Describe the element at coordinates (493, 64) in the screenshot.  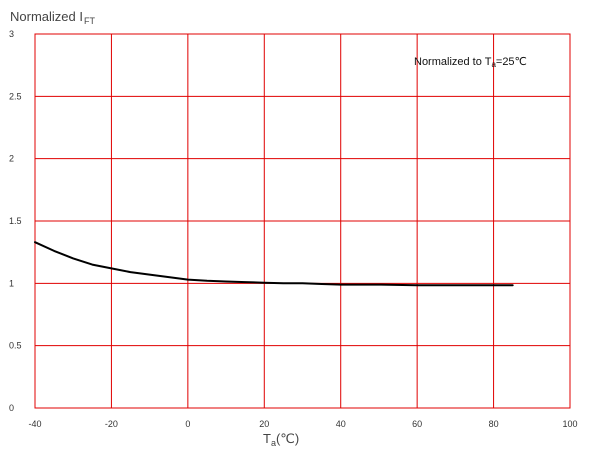
I see `annotation-sub: a` at that location.